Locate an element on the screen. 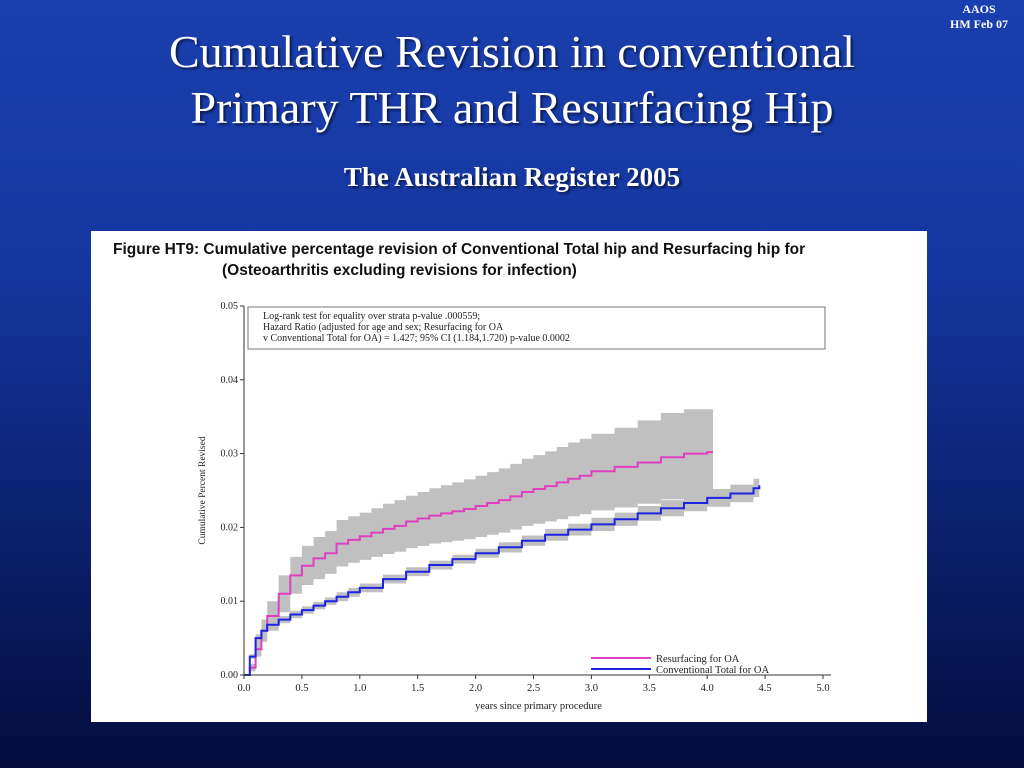 This screenshot has width=1024, height=768. x-tick-label: 2.5 is located at coordinates (533, 688).